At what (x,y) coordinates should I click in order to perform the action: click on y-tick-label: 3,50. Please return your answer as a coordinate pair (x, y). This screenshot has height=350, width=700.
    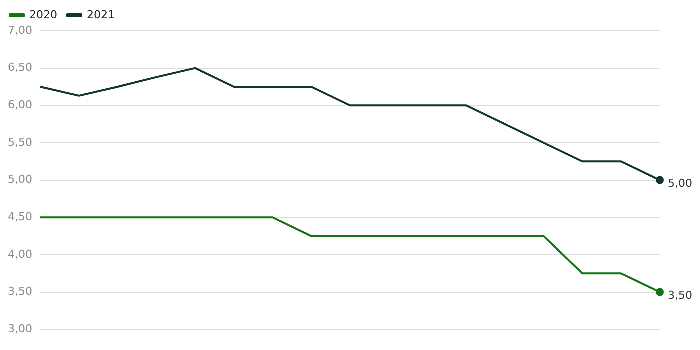
    Looking at the image, I should click on (20, 291).